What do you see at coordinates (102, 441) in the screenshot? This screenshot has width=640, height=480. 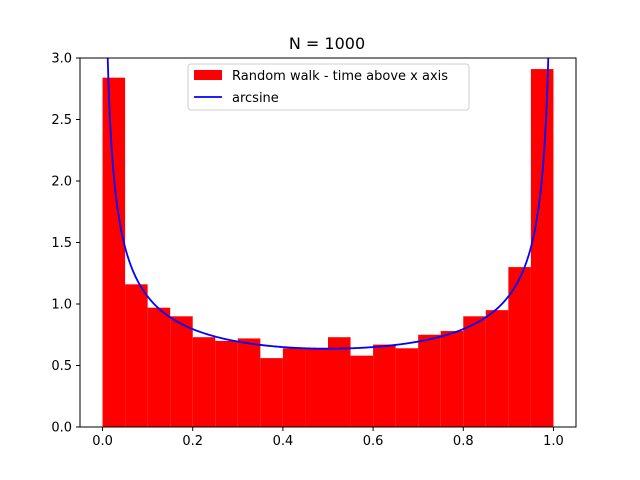 I see `x-tick-label: 0.0` at bounding box center [102, 441].